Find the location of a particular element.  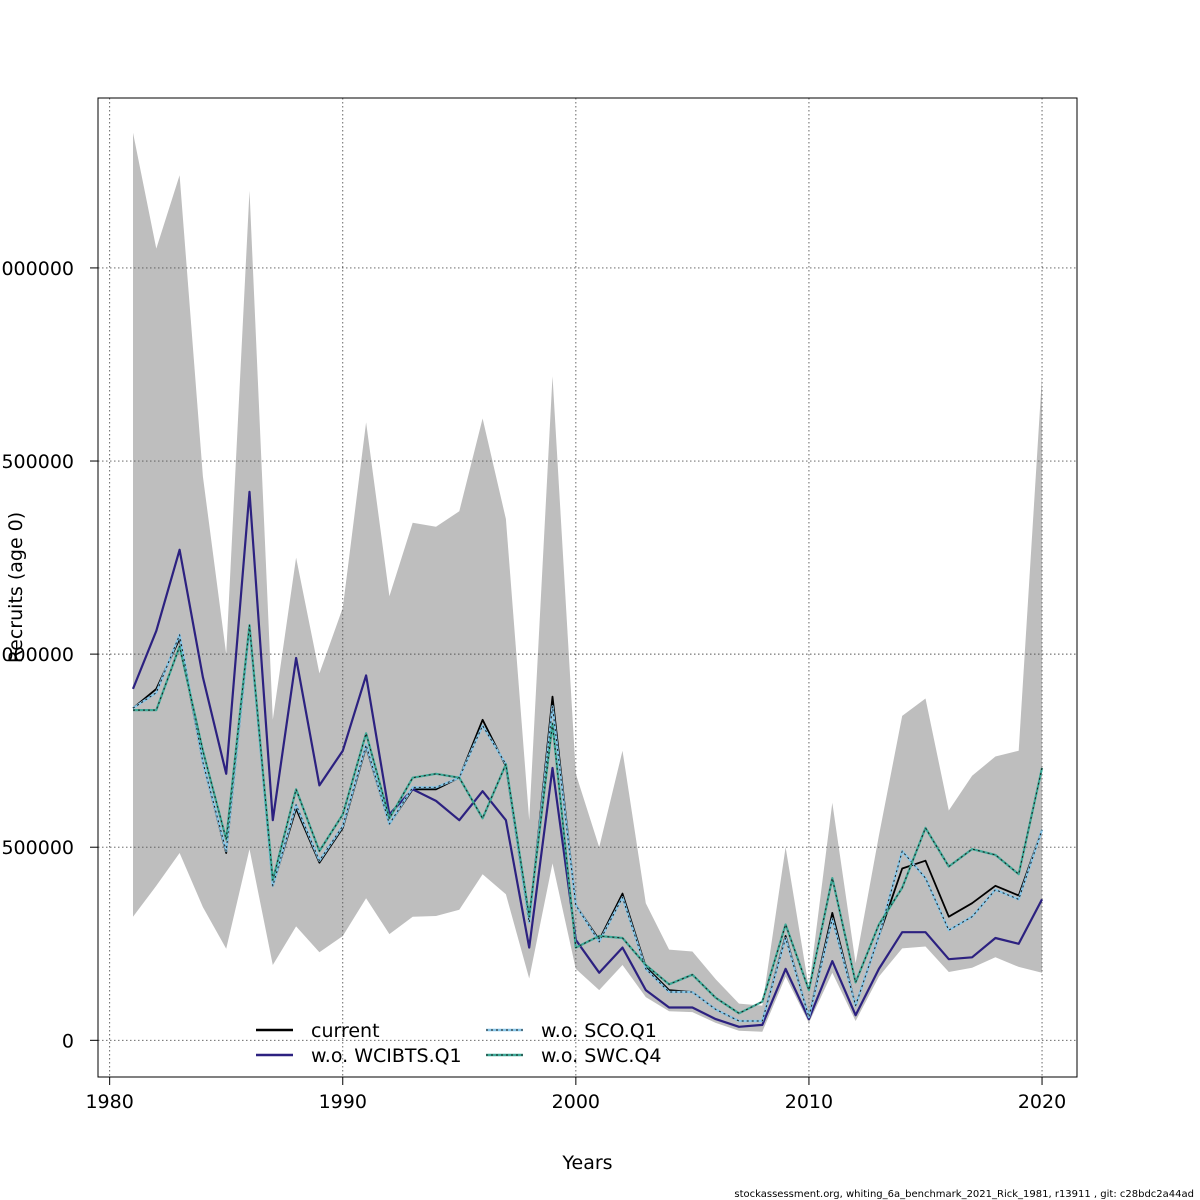

y-tick-label: 2000000 is located at coordinates (37, 269).